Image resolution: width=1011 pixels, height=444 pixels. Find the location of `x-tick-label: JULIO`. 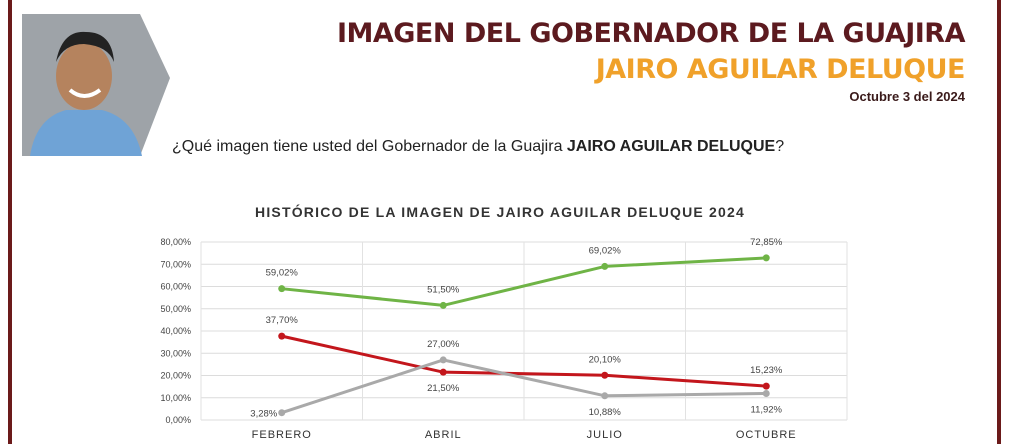

x-tick-label: JULIO is located at coordinates (605, 435).